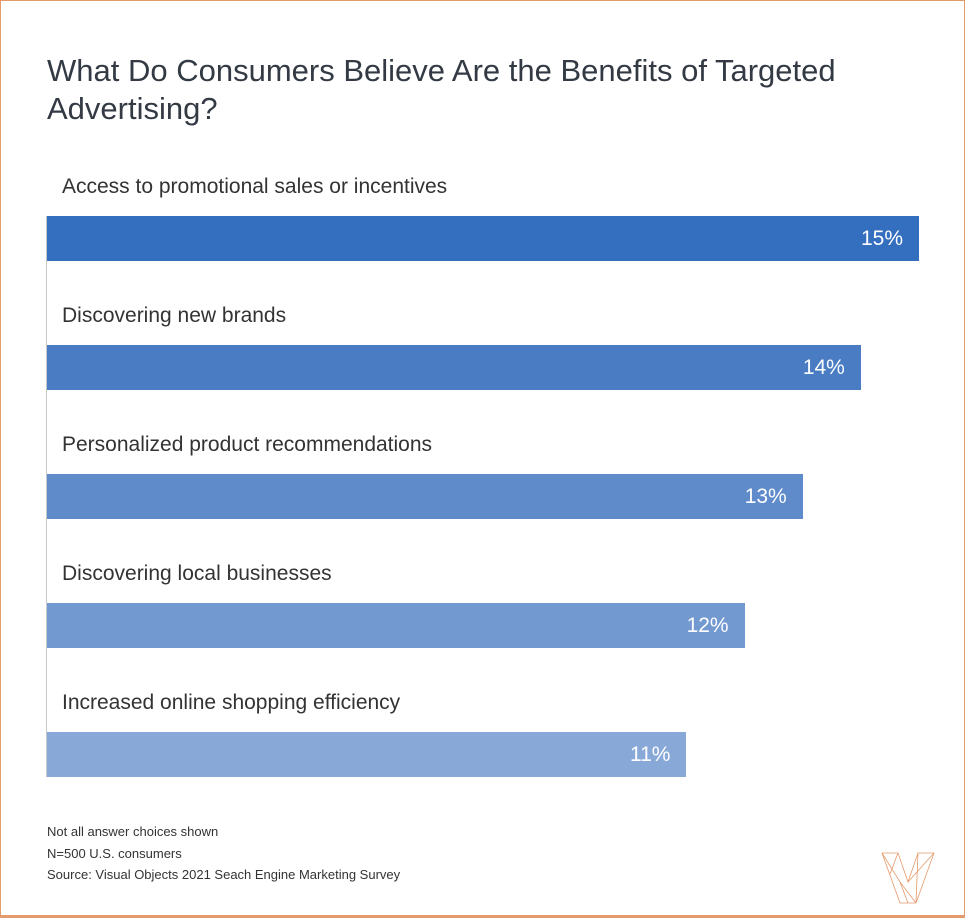  I want to click on footnote-2: N=500 U.S. consumers, so click(114, 853).